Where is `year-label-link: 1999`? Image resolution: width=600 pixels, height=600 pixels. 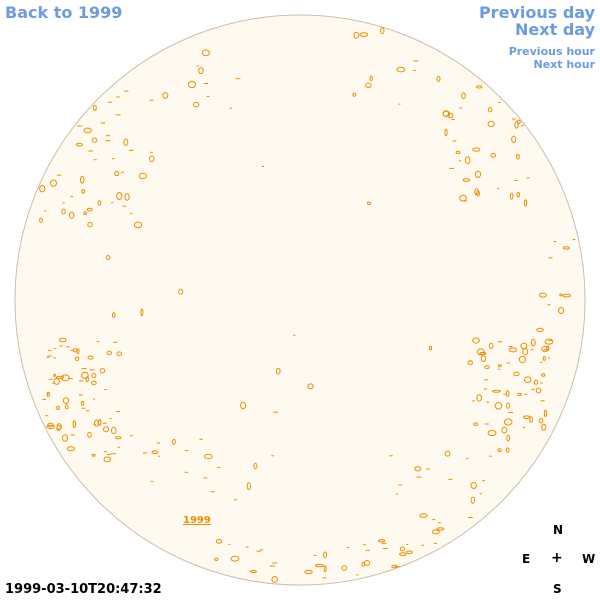
year-label-link: 1999 is located at coordinates (197, 520).